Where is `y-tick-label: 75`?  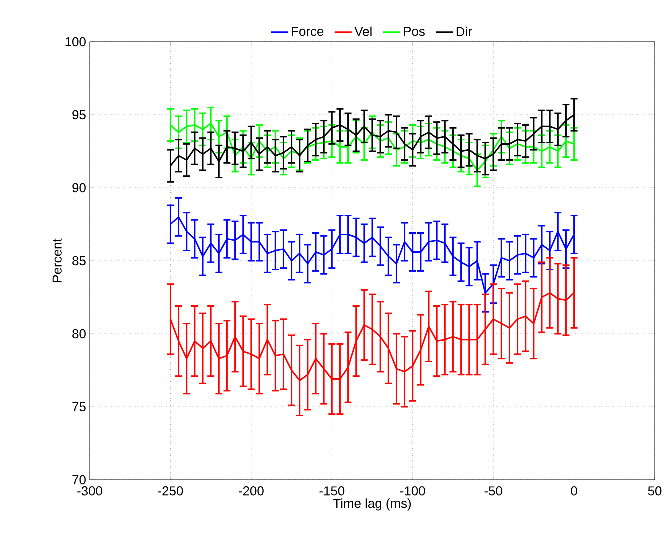 y-tick-label: 75 is located at coordinates (79, 407).